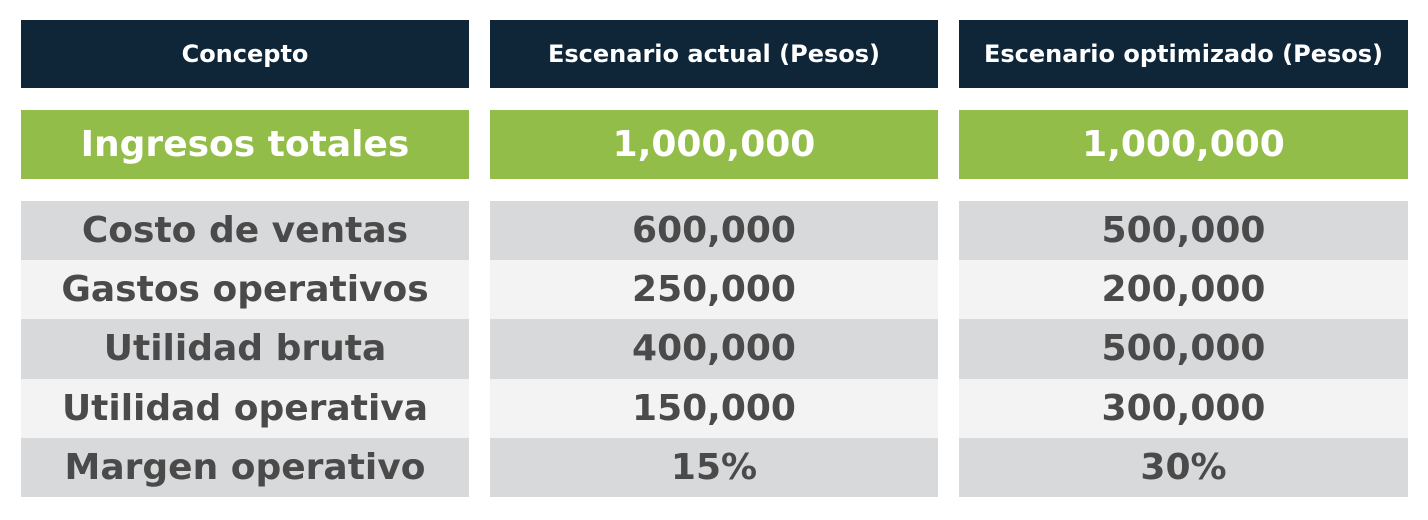  What do you see at coordinates (245, 54) in the screenshot?
I see `header-concepto: Concepto` at bounding box center [245, 54].